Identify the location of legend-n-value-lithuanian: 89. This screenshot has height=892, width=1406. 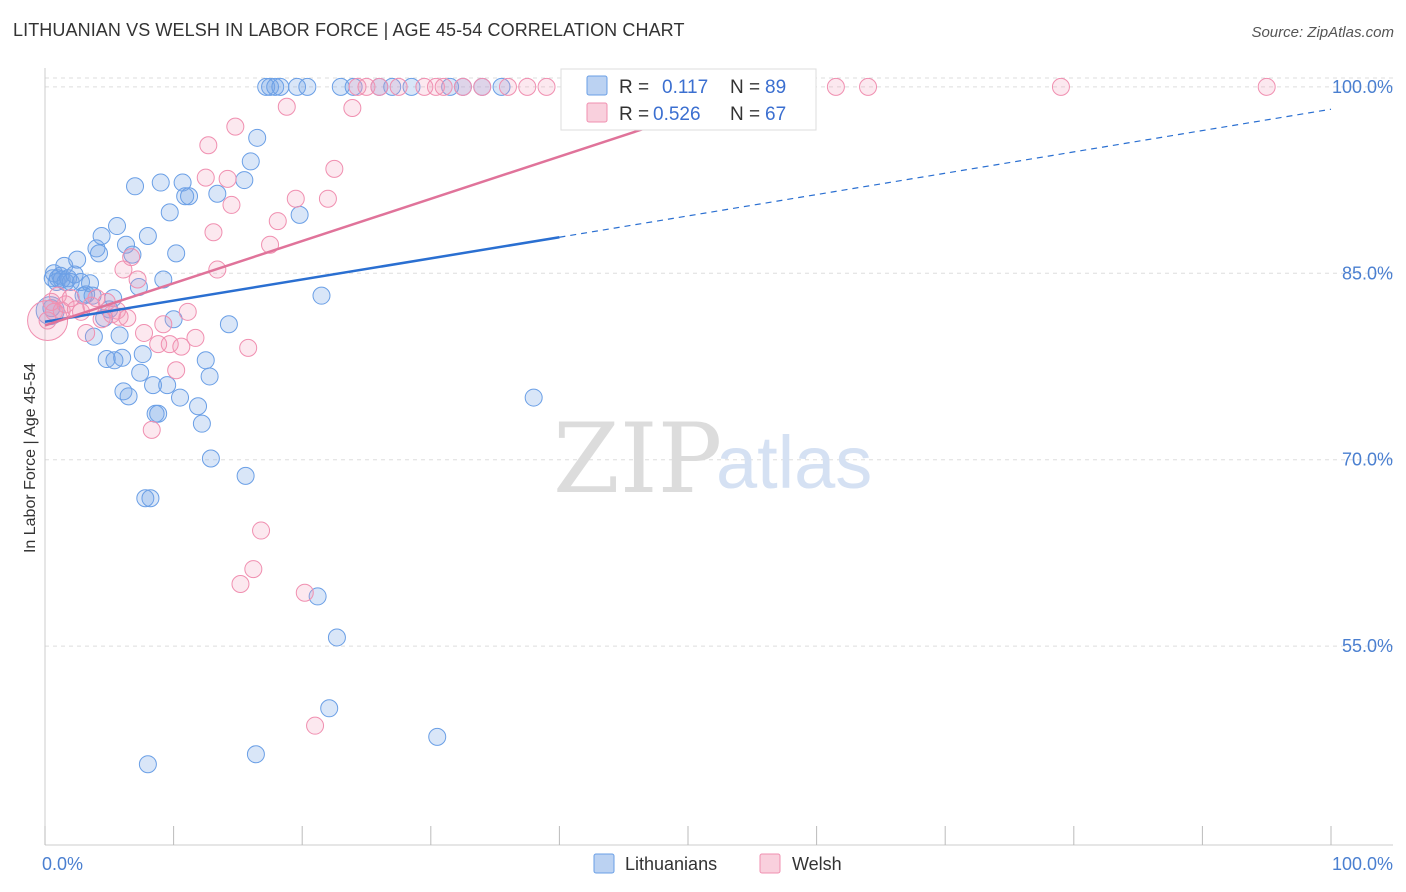
(775, 87).